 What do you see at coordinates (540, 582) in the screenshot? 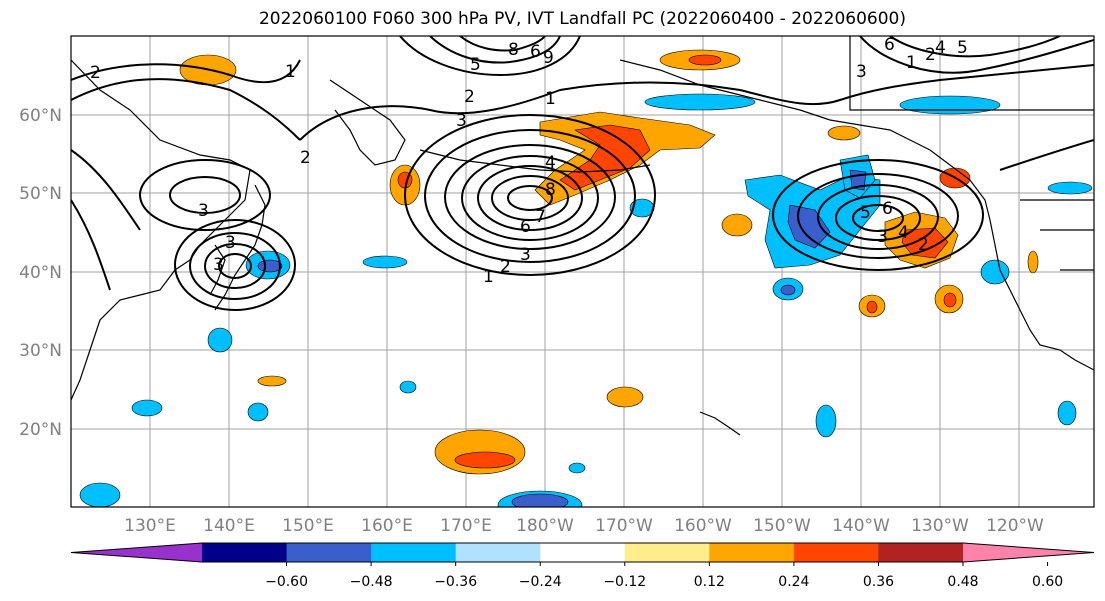
I see `colorbar-tick-label: −0.24` at bounding box center [540, 582].